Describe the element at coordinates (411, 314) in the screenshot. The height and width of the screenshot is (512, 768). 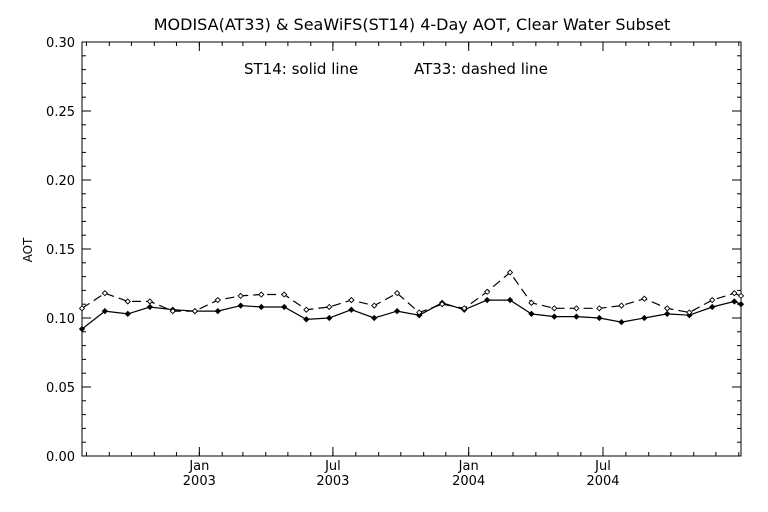
I see `series-line-st14` at that location.